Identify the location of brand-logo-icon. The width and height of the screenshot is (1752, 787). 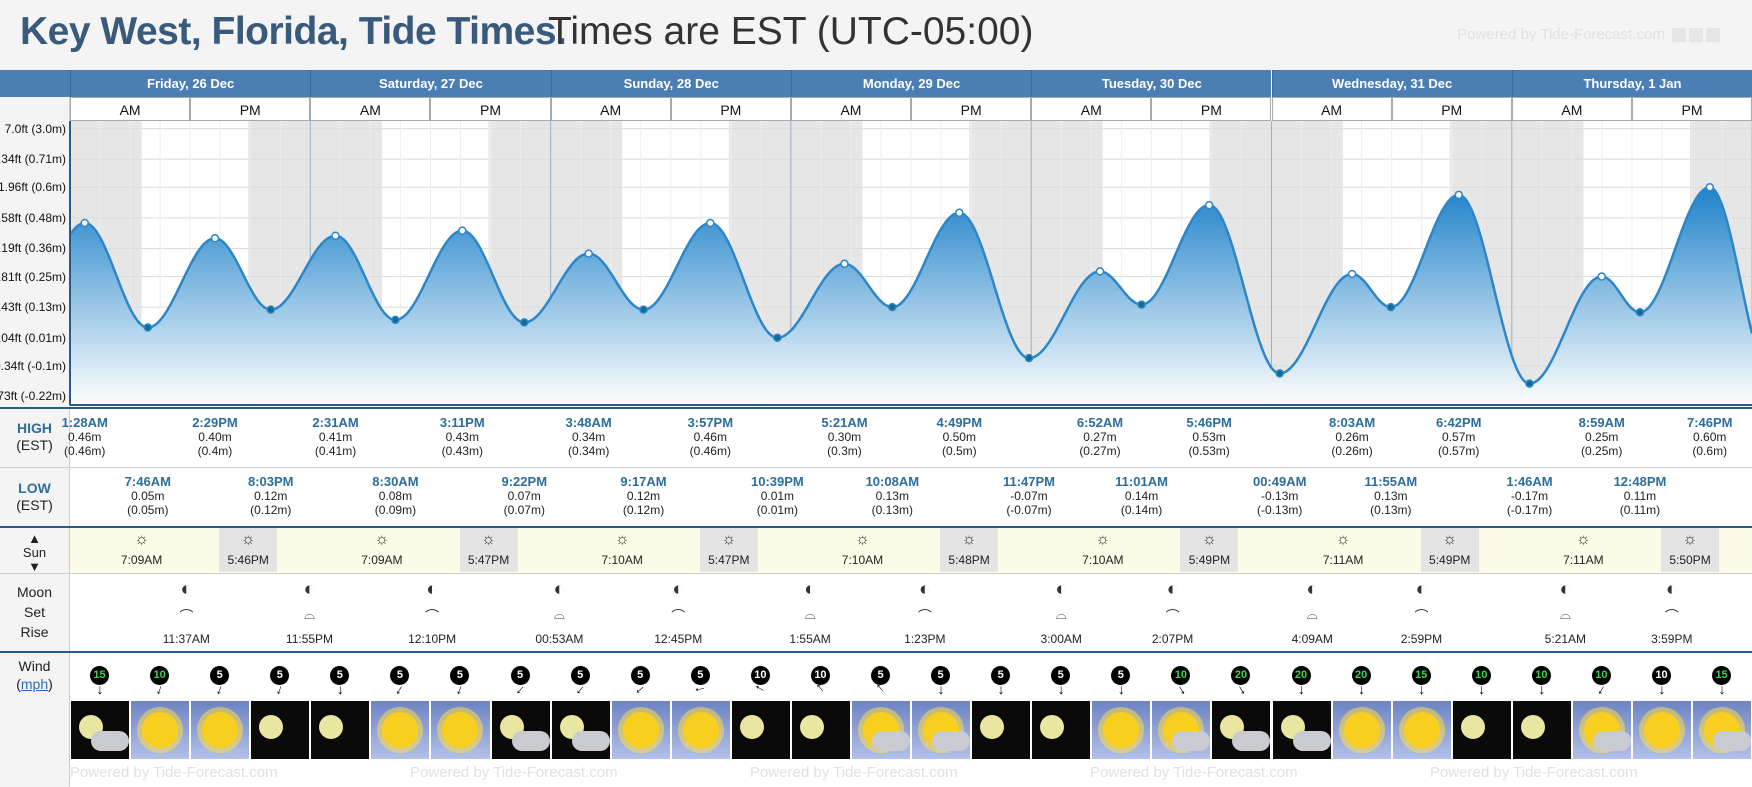
(1679, 35).